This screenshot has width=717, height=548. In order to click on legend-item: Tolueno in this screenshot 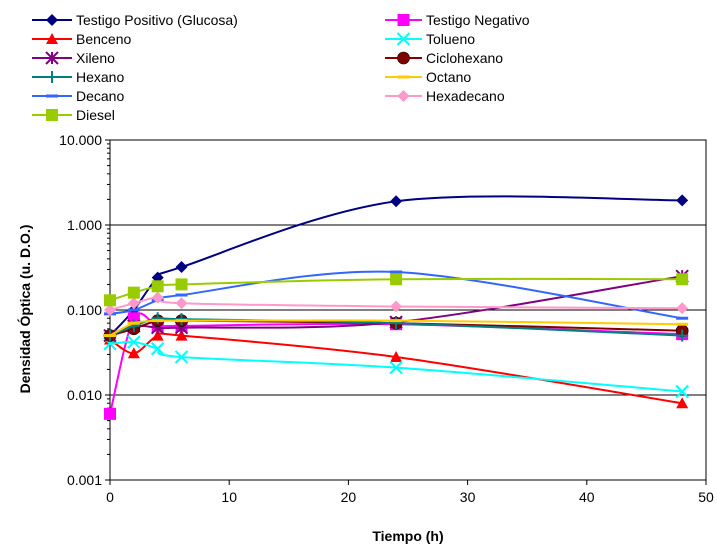, I will do `click(430, 39)`.